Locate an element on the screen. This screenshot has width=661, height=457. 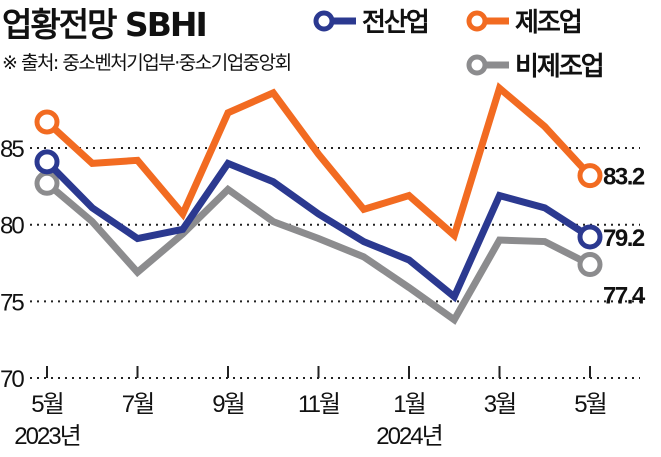
y-tick-label: 80 is located at coordinates (12, 226).